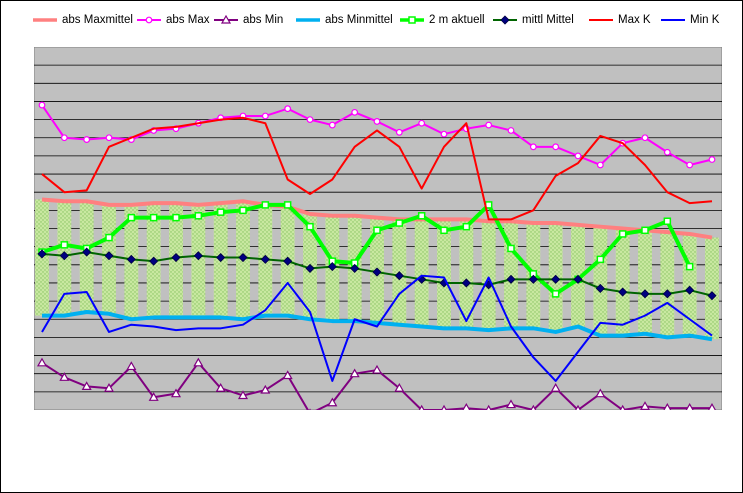 This screenshot has height=493, width=743. I want to click on legend-swatch-2-m-aktuell, so click(412, 20).